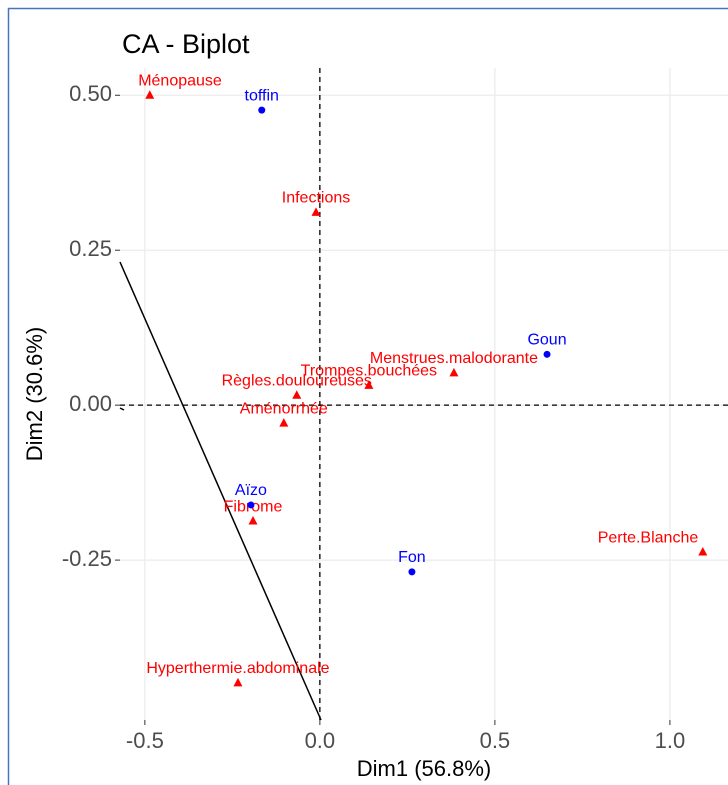  I want to click on point-label: Fon, so click(412, 557).